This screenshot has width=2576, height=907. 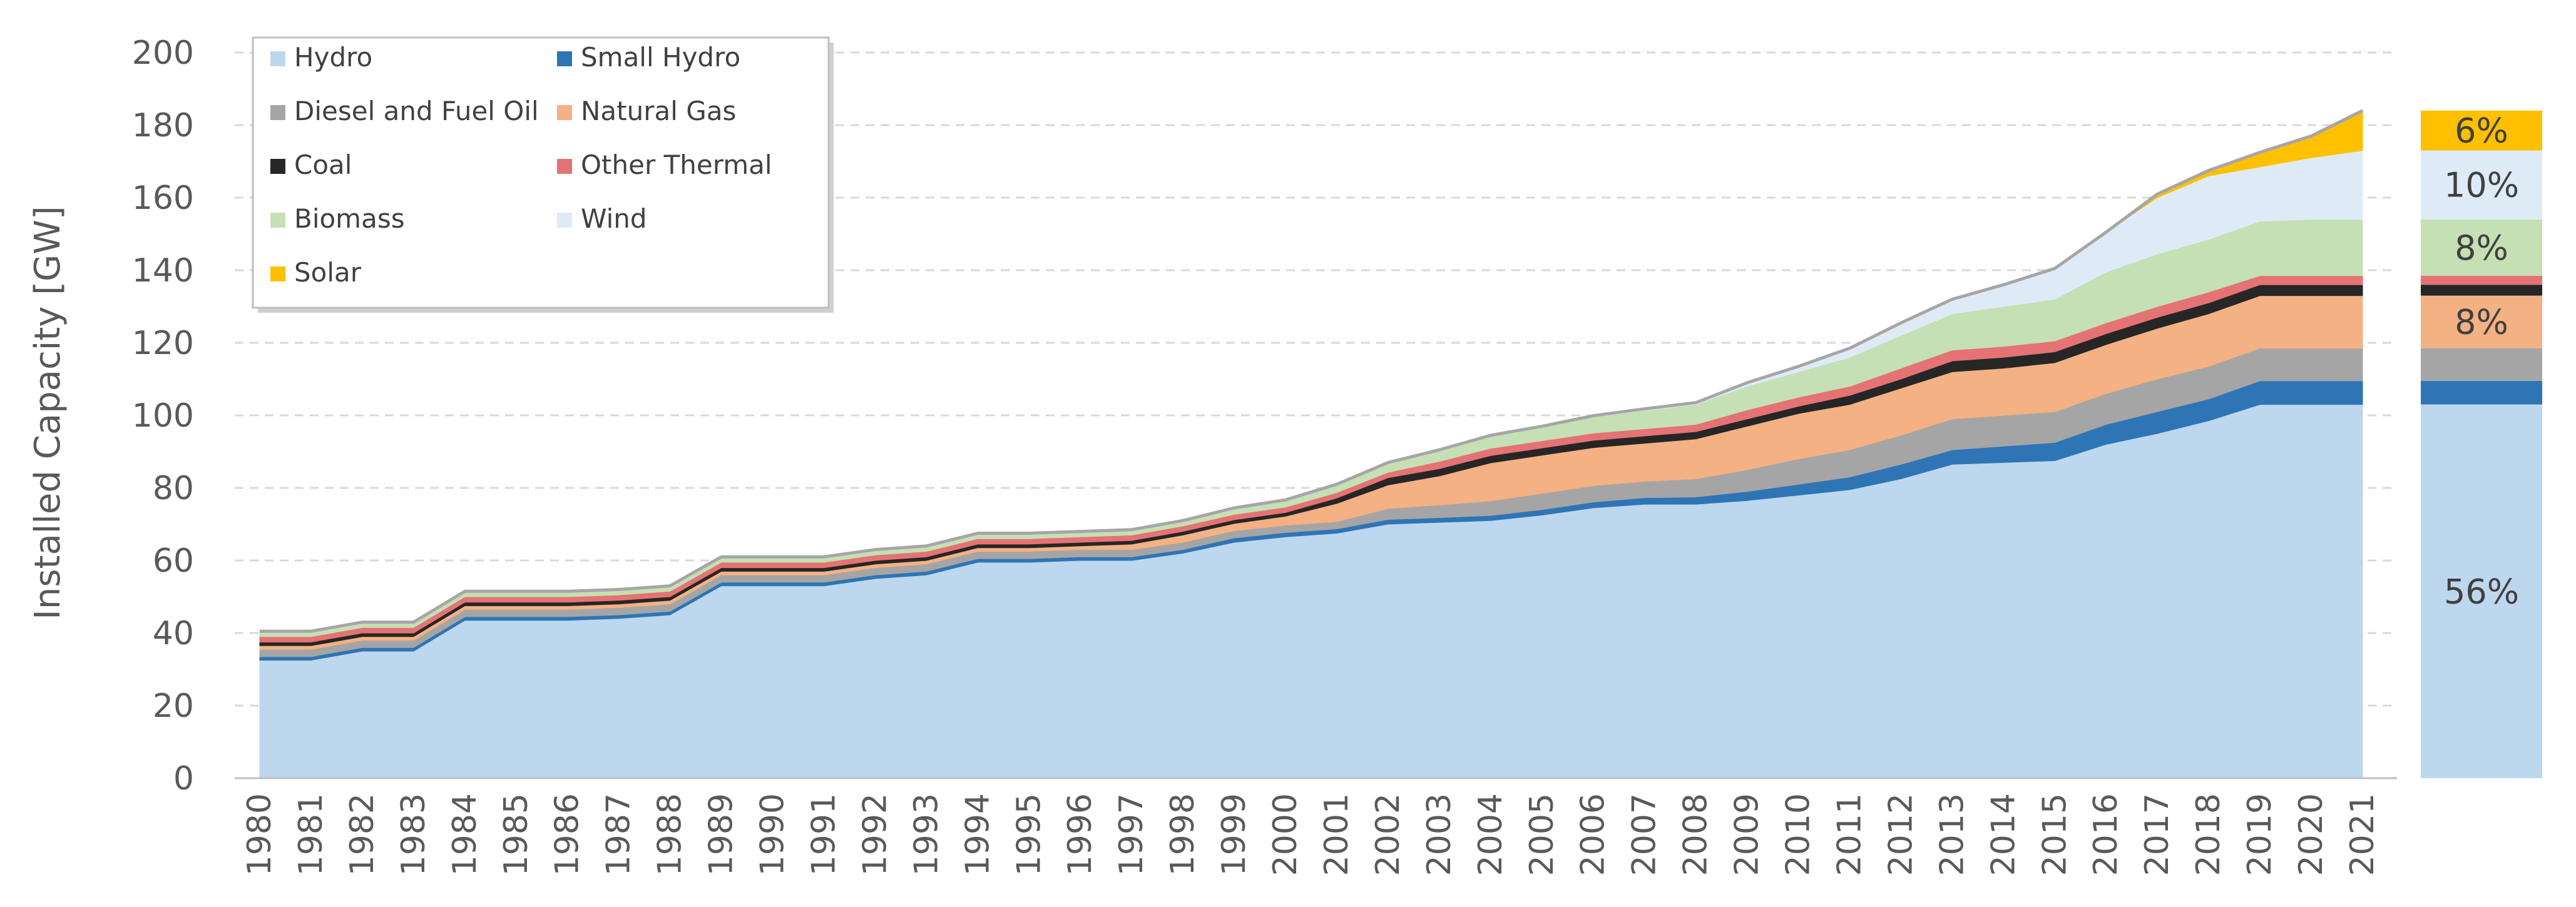 I want to click on x-tick-label: 2008, so click(x=1696, y=834).